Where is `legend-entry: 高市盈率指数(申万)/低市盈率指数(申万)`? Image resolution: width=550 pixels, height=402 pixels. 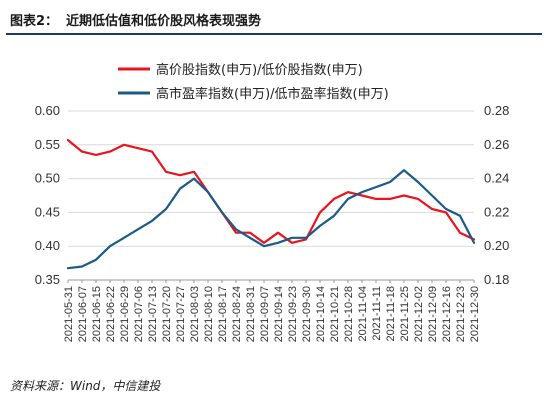 legend-entry: 高市盈率指数(申万)/低市盈率指数(申万) is located at coordinates (272, 94).